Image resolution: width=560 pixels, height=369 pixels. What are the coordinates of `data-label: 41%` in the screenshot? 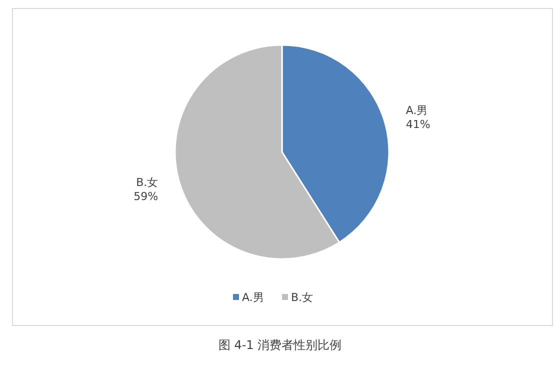 It's located at (418, 125).